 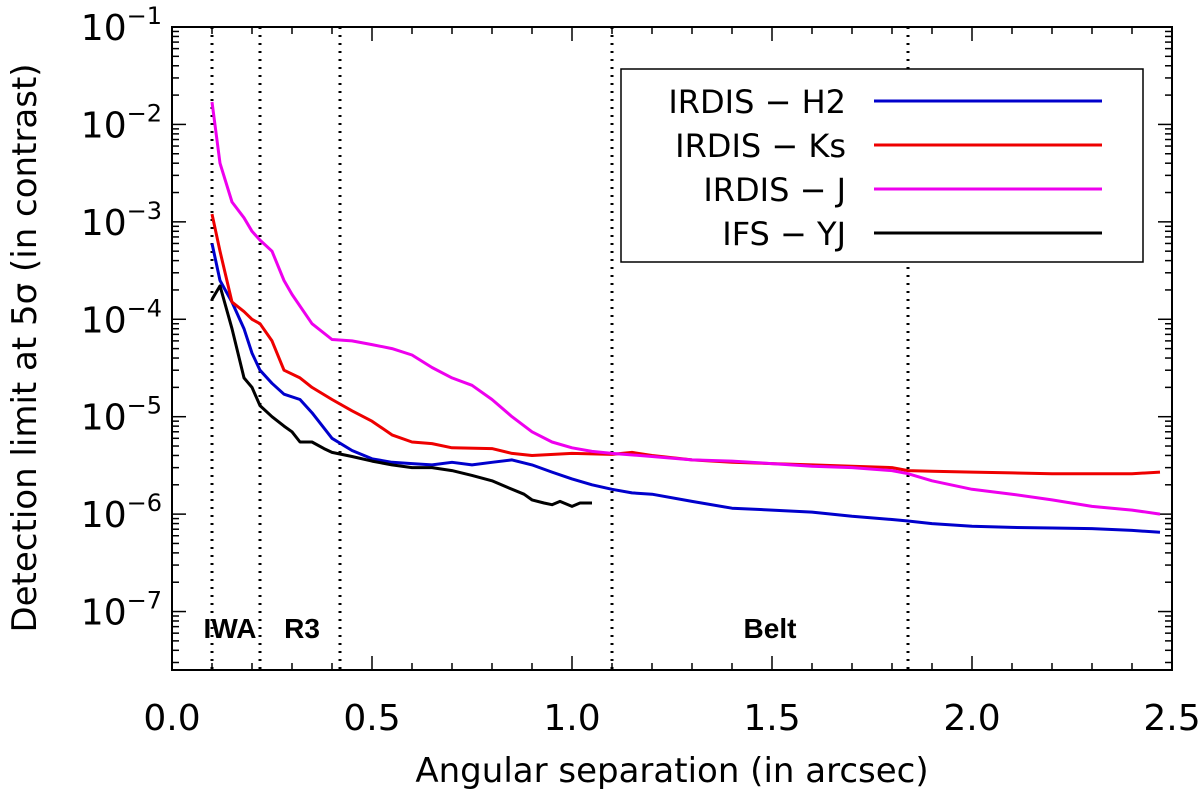 What do you see at coordinates (771, 718) in the screenshot?
I see `x-tick-label: 1.5` at bounding box center [771, 718].